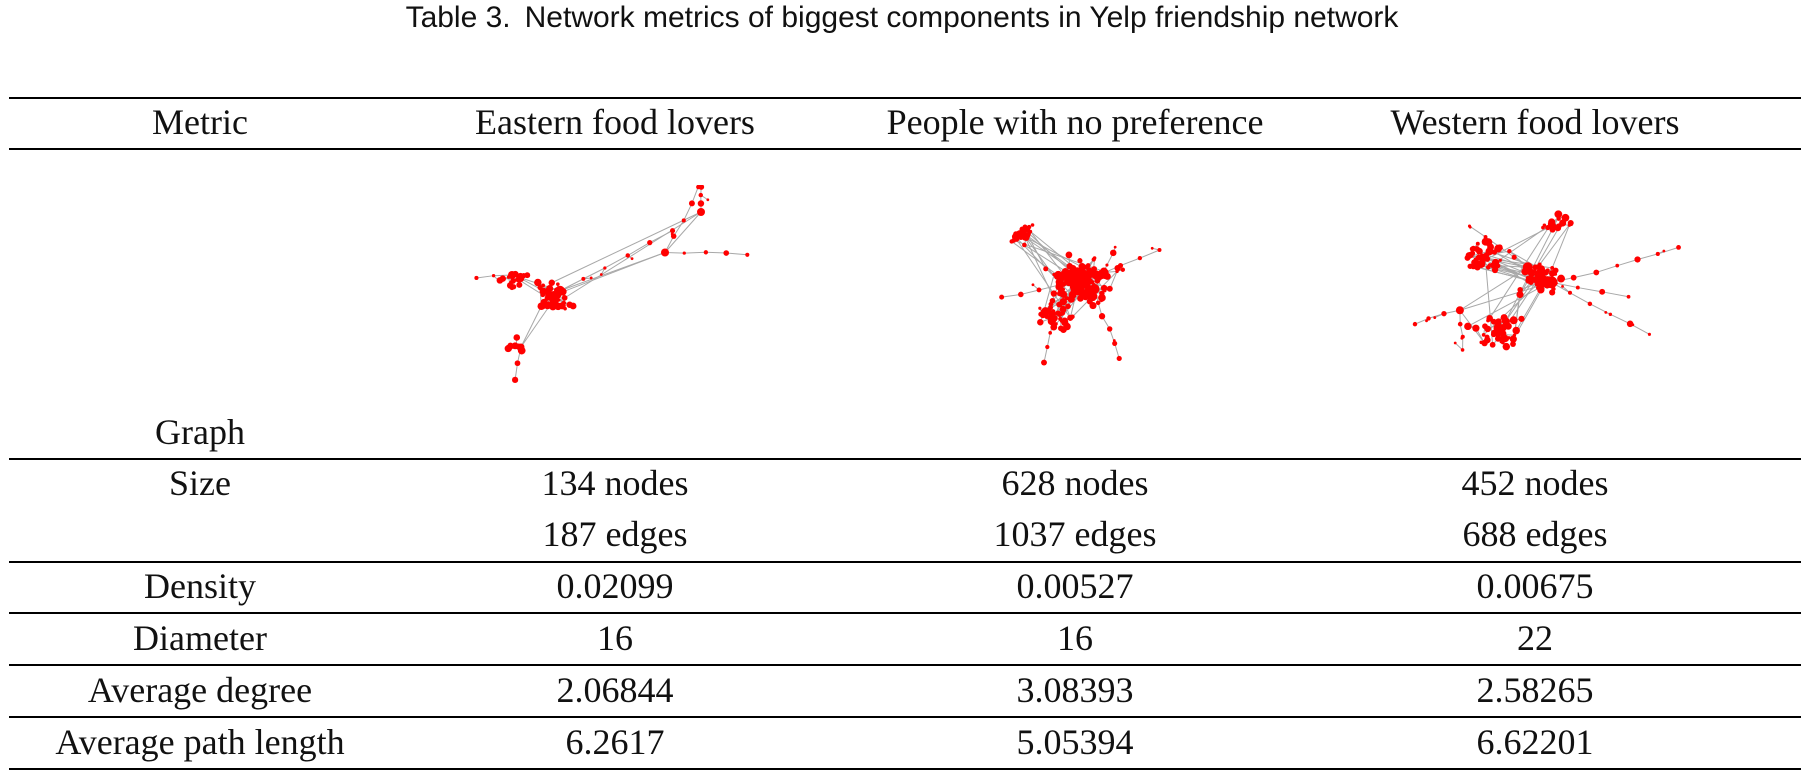 Image resolution: width=1804 pixels, height=776 pixels. I want to click on eastern-network-graph, so click(612, 284).